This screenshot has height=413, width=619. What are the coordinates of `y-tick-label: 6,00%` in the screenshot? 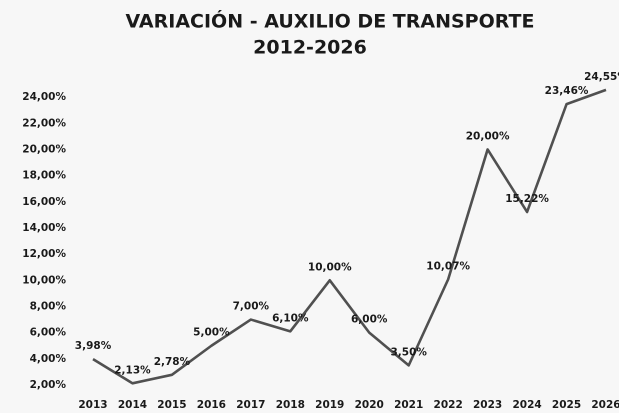 It's located at (48, 333).